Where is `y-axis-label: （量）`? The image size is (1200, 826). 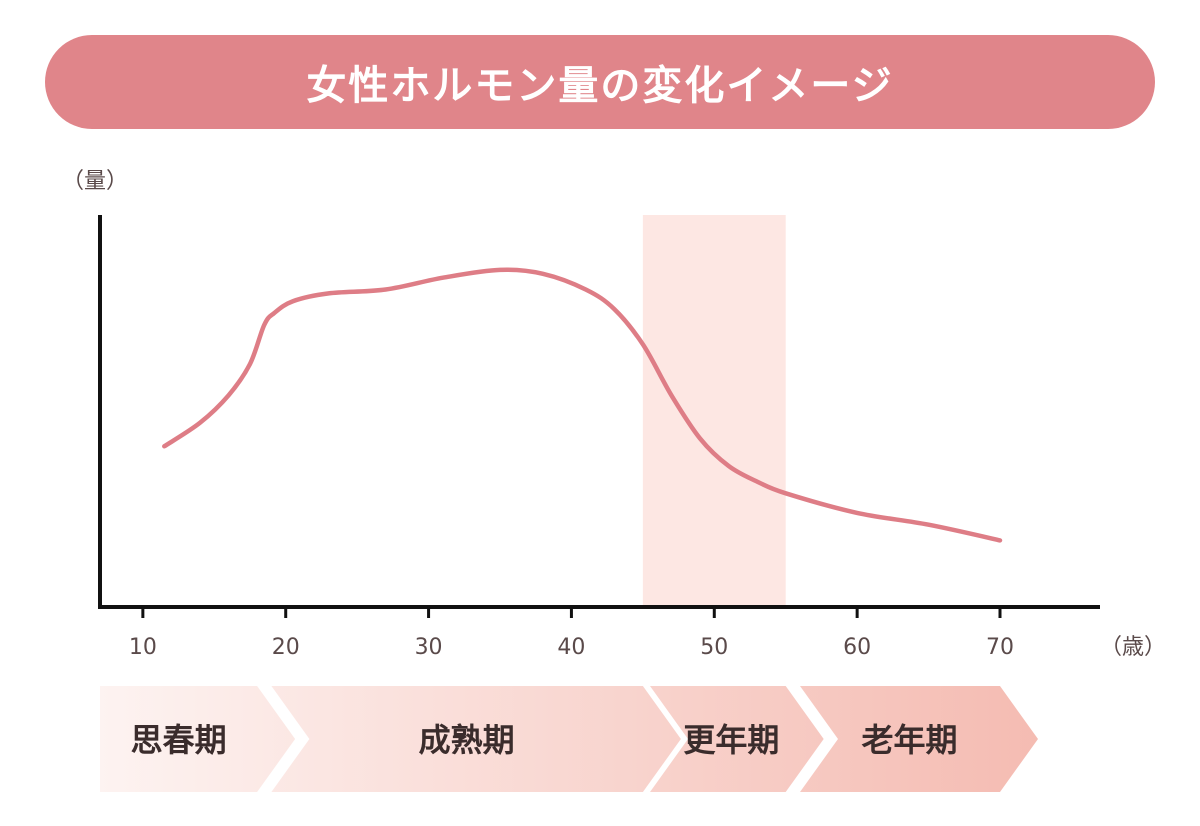
y-axis-label: （量） is located at coordinates (95, 181).